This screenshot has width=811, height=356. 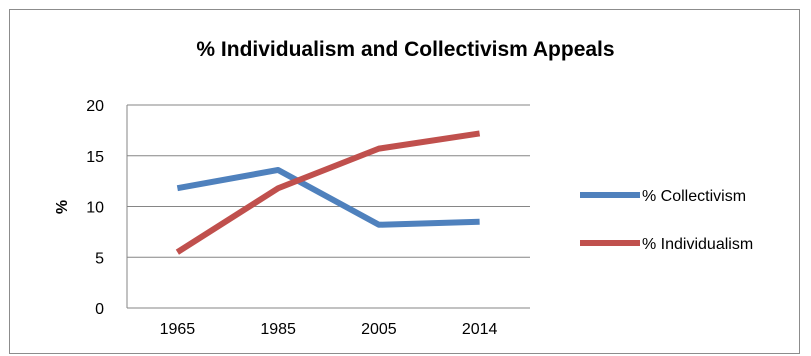 What do you see at coordinates (480, 329) in the screenshot?
I see `x-tick-label: 2014` at bounding box center [480, 329].